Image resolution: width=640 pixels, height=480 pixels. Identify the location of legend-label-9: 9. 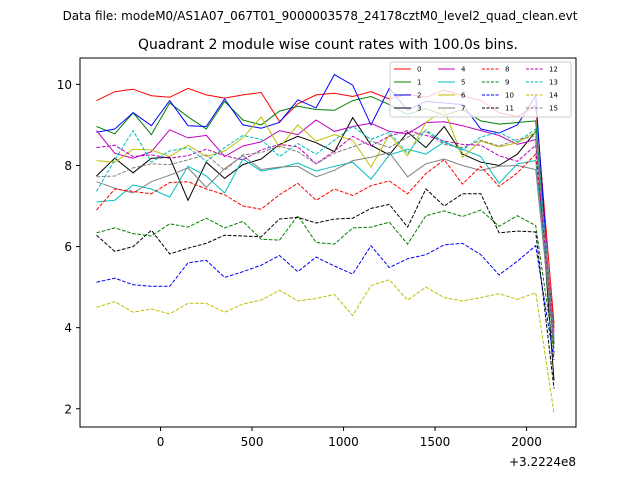
(507, 83).